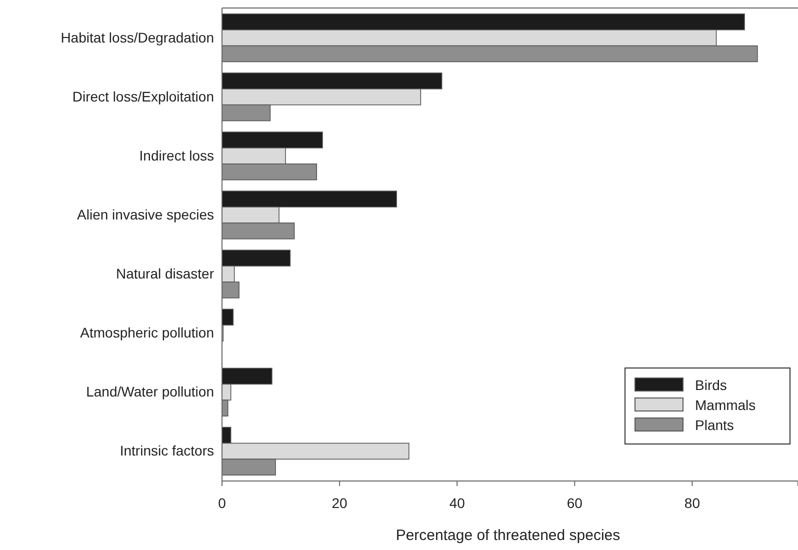 The height and width of the screenshot is (550, 798). Describe the element at coordinates (137, 37) in the screenshot. I see `y-tick-label: Habitat loss/Degradation` at that location.